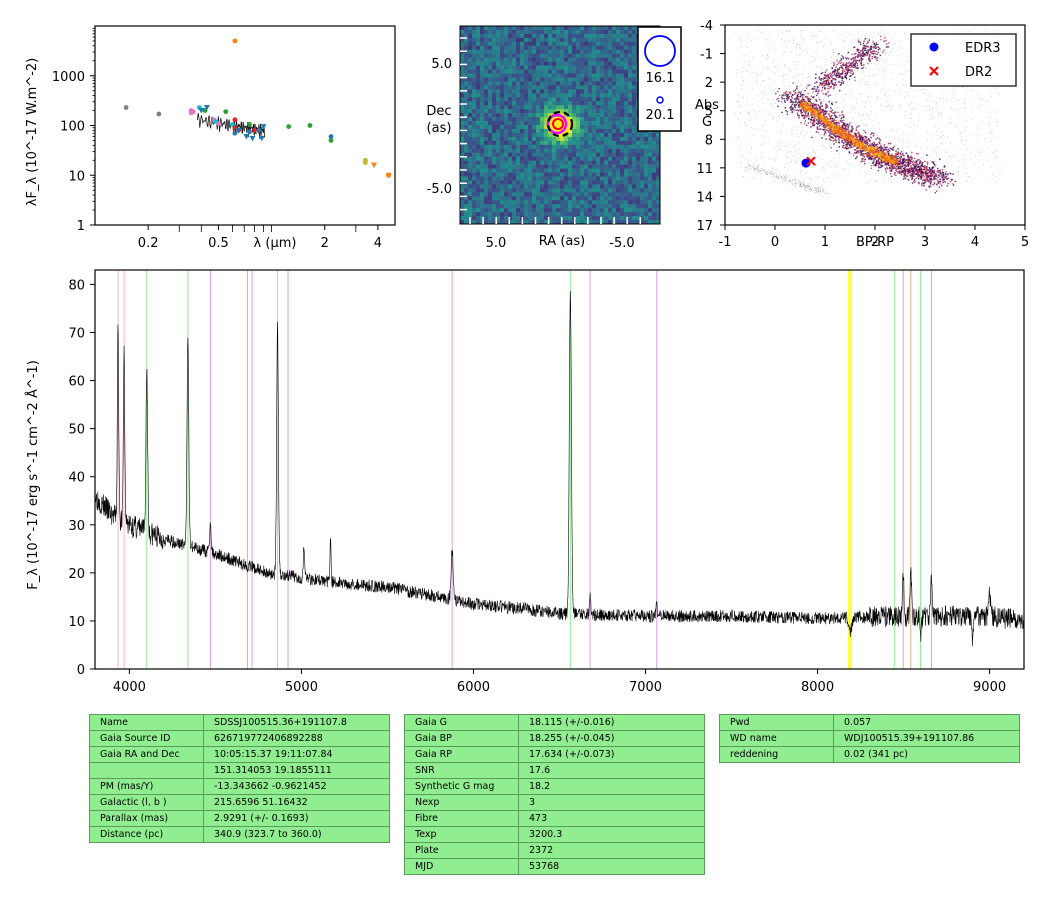 The image size is (1050, 902). Describe the element at coordinates (373, 165) in the screenshot. I see `sed-upper-limit` at that location.